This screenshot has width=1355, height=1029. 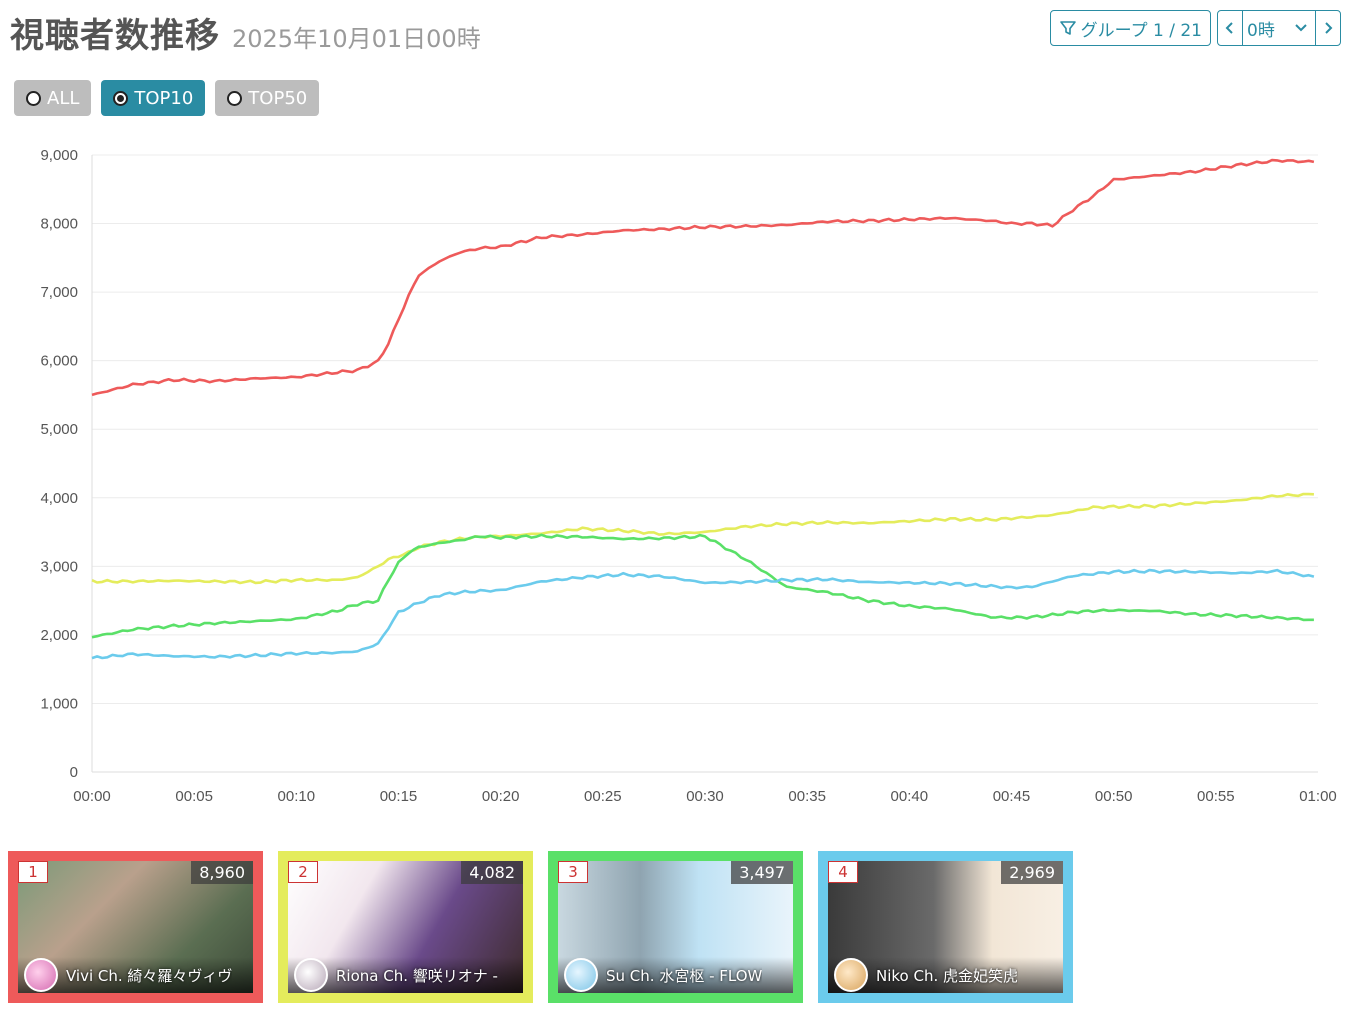 I want to click on filter-icon, so click(x=1067, y=28).